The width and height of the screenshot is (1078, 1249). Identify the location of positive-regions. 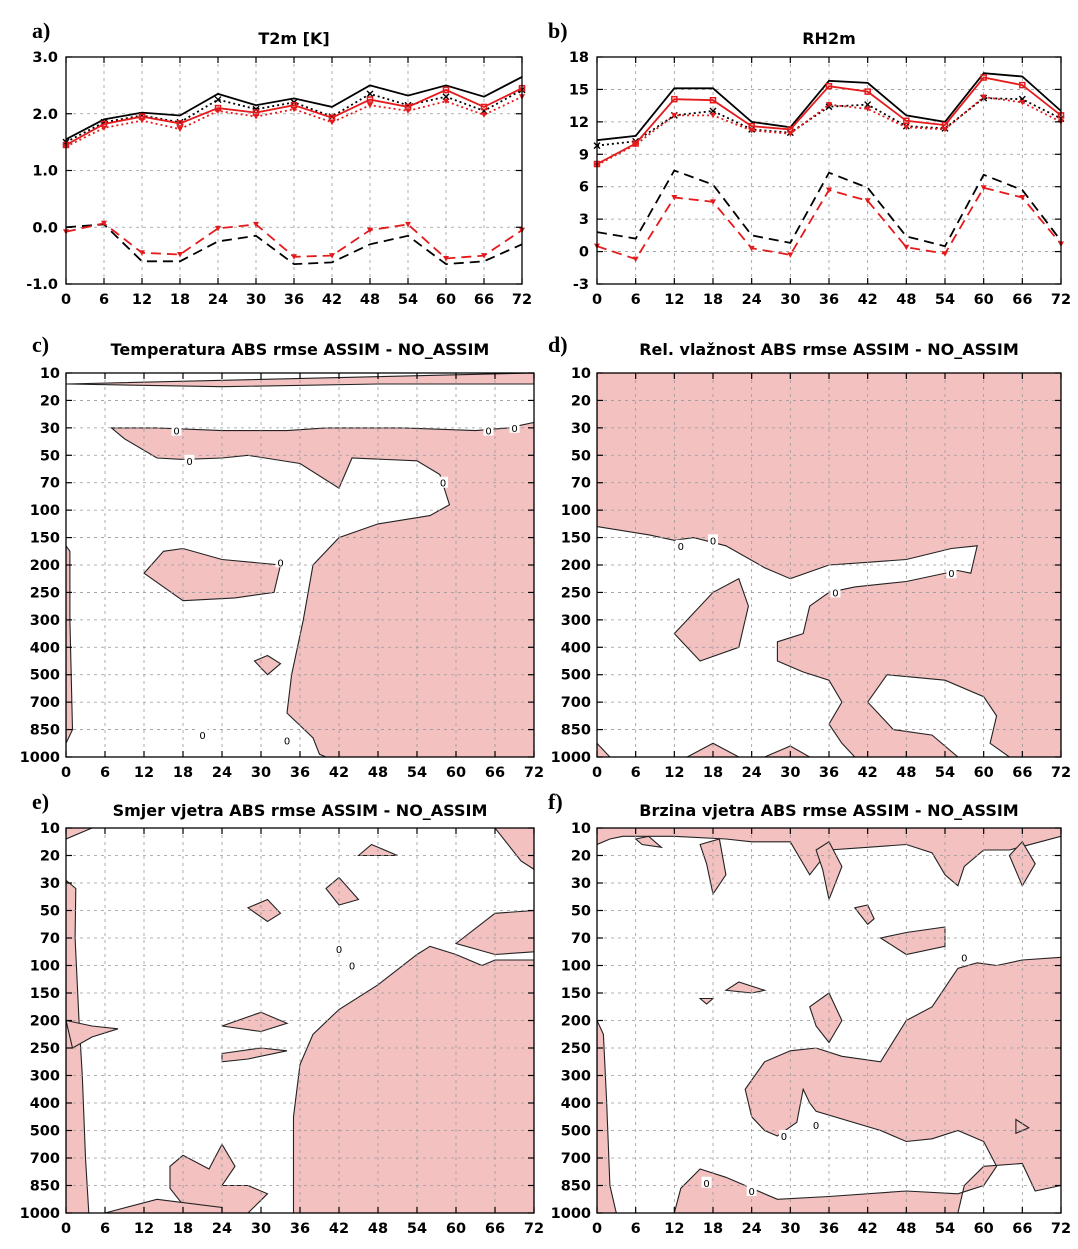
(300, 1020).